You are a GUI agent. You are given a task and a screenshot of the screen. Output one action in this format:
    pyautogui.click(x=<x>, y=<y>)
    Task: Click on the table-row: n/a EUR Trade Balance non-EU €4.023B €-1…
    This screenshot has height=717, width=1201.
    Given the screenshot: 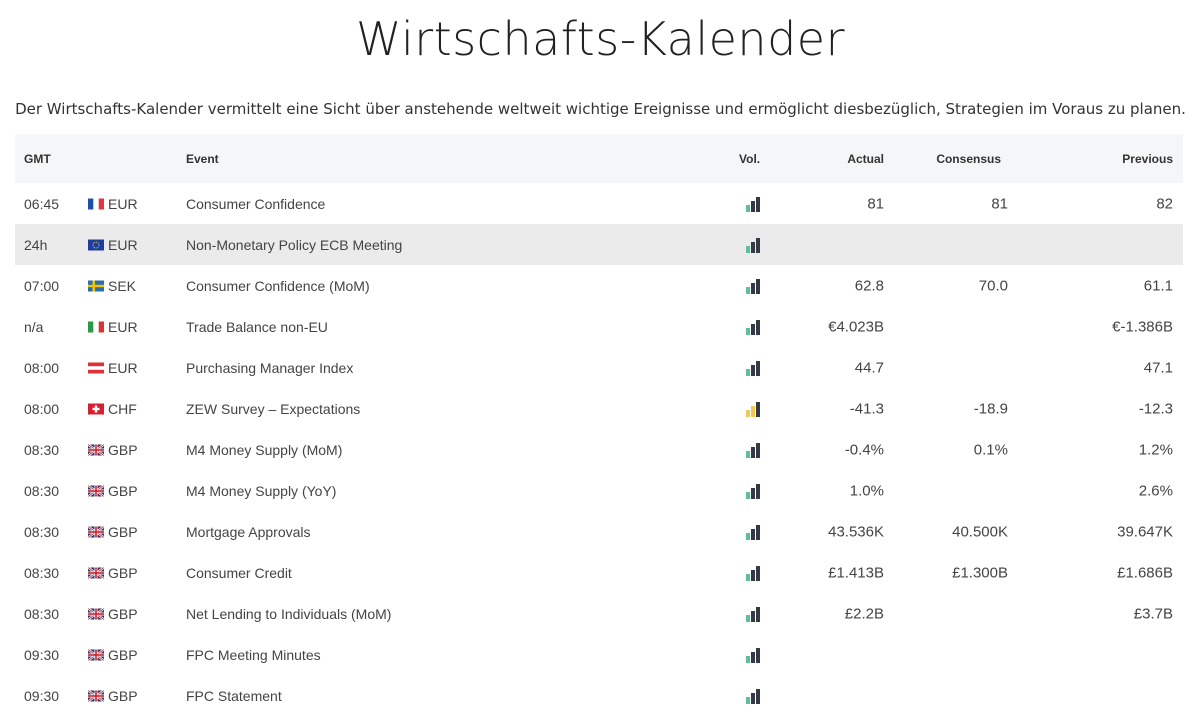 What is the action you would take?
    pyautogui.click(x=599, y=326)
    